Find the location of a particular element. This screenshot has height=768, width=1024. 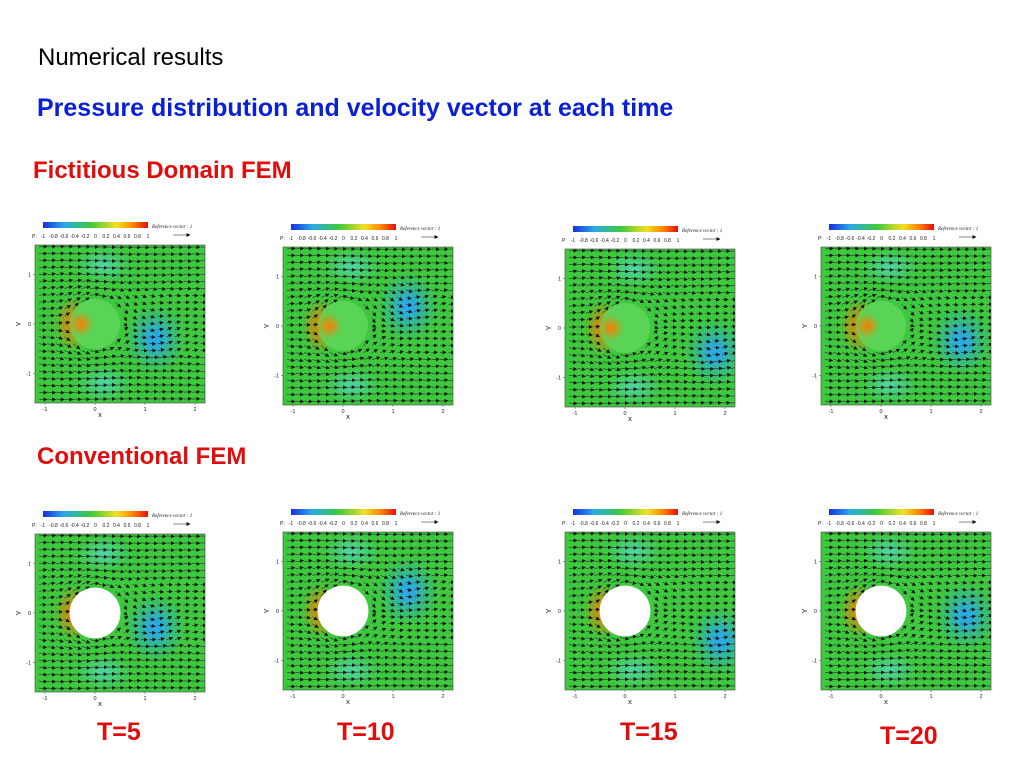

colorbar-tick: 0.4 is located at coordinates (116, 526).